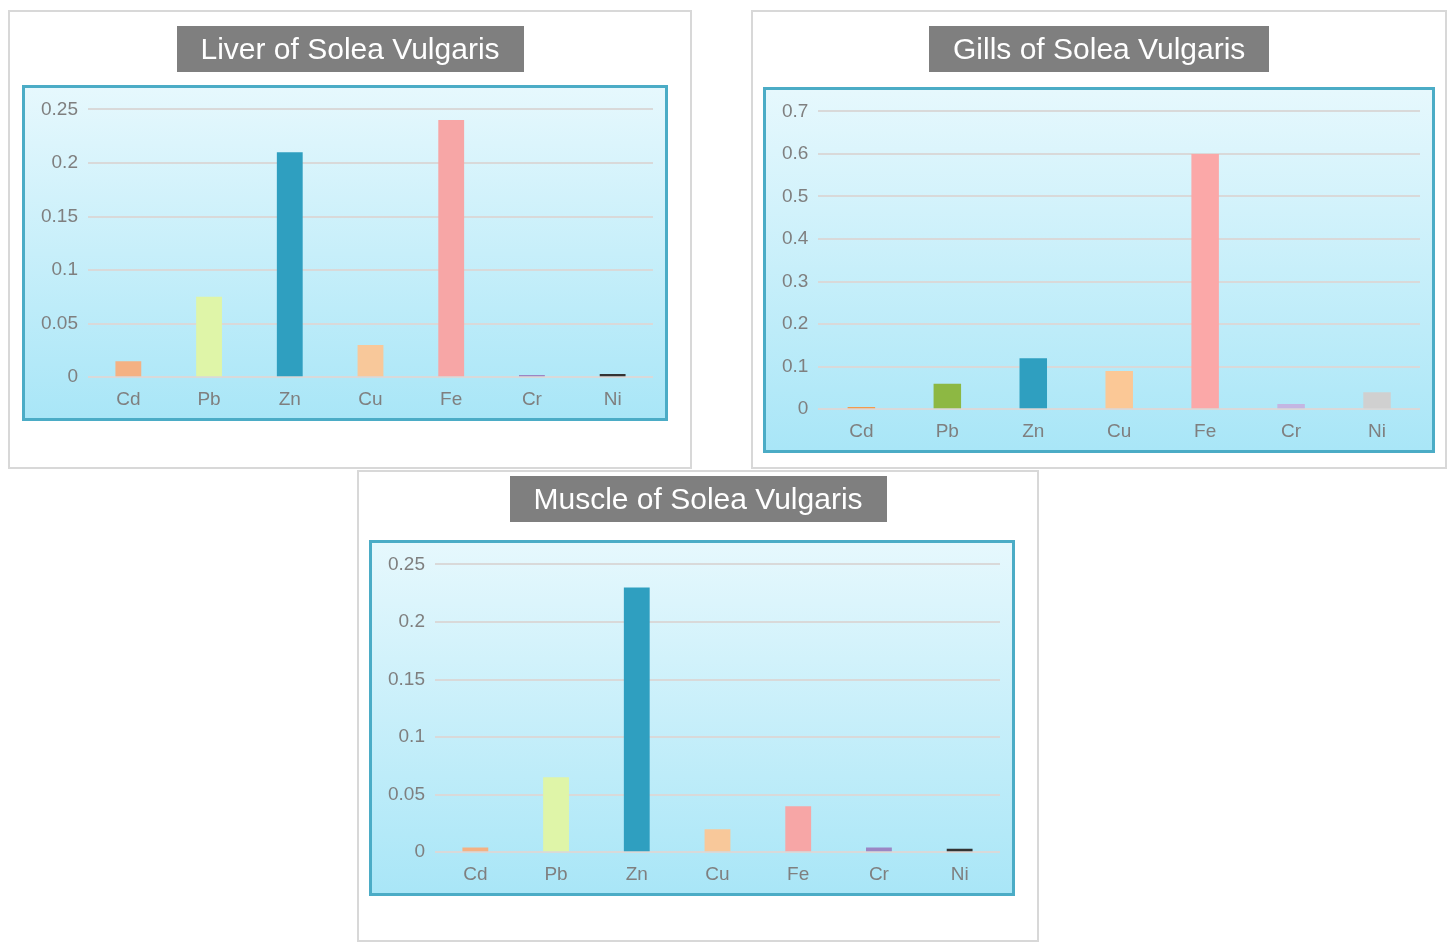 The height and width of the screenshot is (942, 1447). Describe the element at coordinates (795, 238) in the screenshot. I see `y-tick-label: 0.4` at that location.